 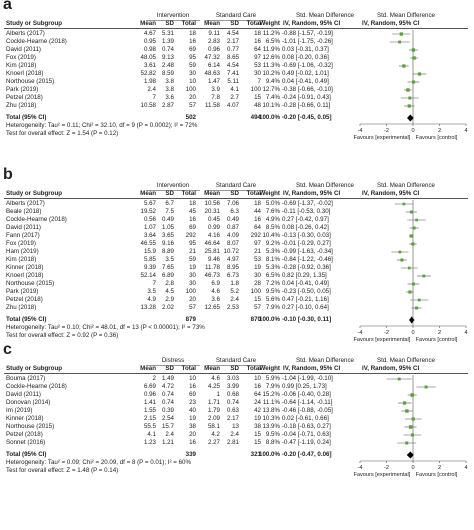 What do you see at coordinates (215, 89) in the screenshot?
I see `mean2-cell: 3.9` at bounding box center [215, 89].